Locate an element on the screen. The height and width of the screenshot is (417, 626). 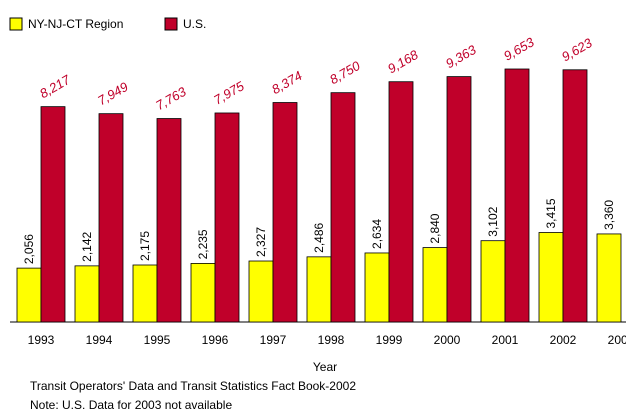
data-label: 2,235 is located at coordinates (203, 244).